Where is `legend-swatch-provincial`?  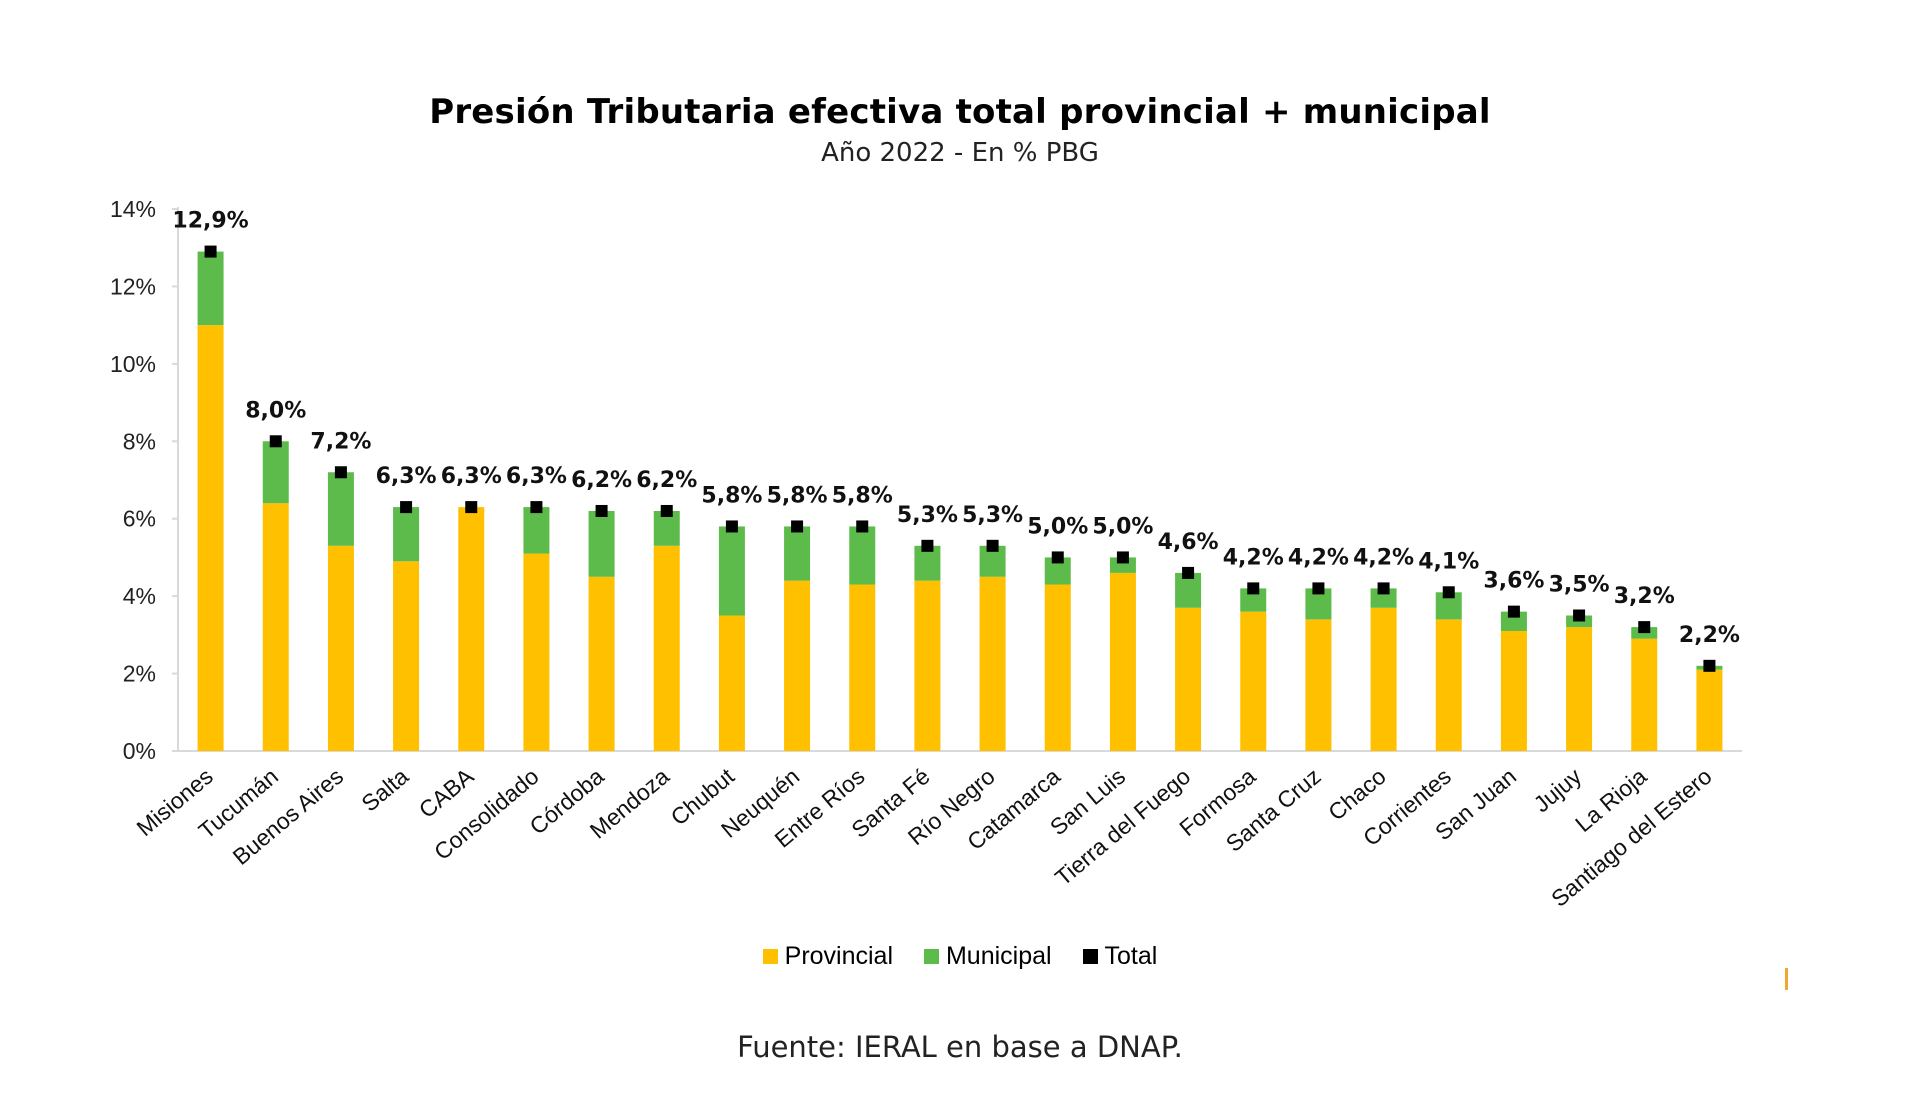 legend-swatch-provincial is located at coordinates (770, 956).